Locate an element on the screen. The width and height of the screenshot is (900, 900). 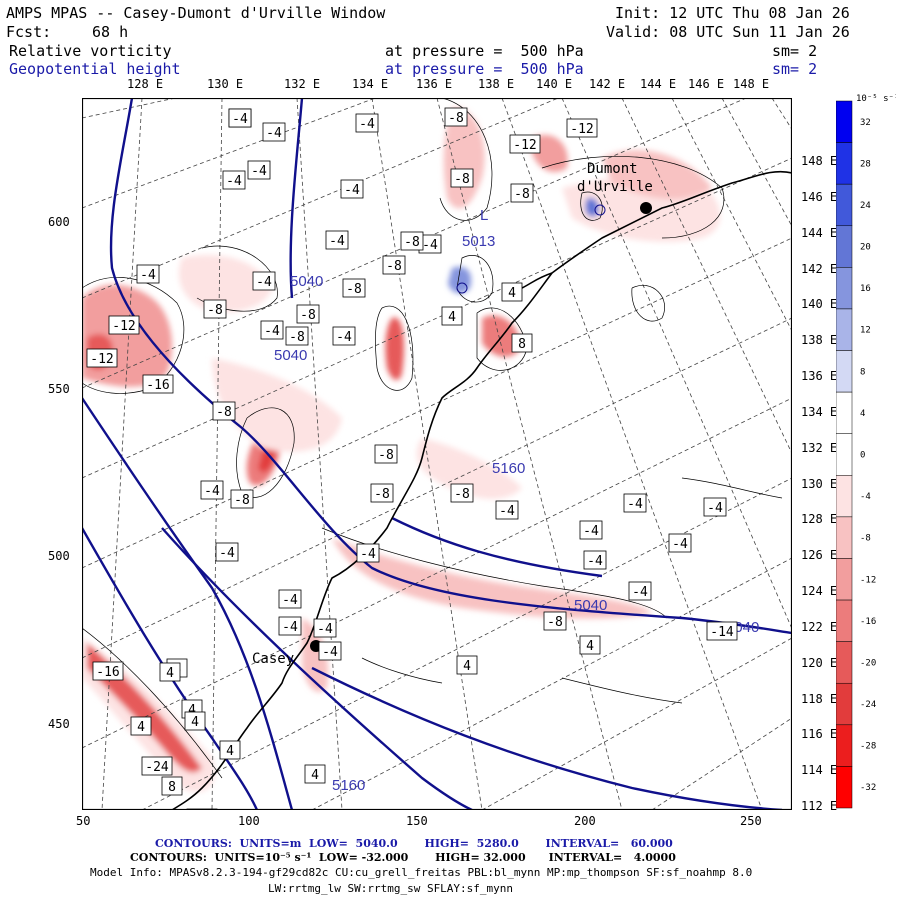
field2-smoothing: sm= 2 is located at coordinates (795, 69).